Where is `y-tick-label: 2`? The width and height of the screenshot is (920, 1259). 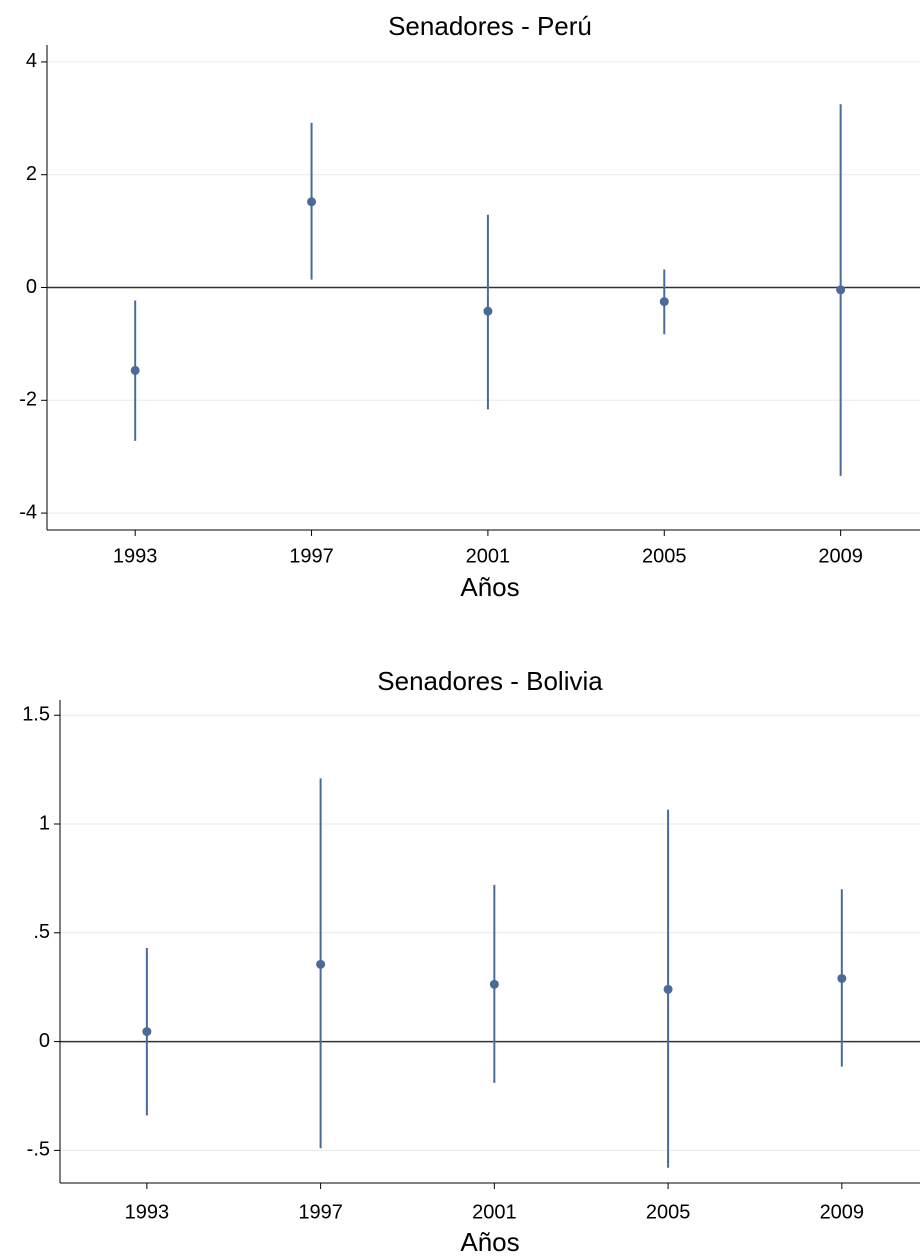
y-tick-label: 2 is located at coordinates (31, 174).